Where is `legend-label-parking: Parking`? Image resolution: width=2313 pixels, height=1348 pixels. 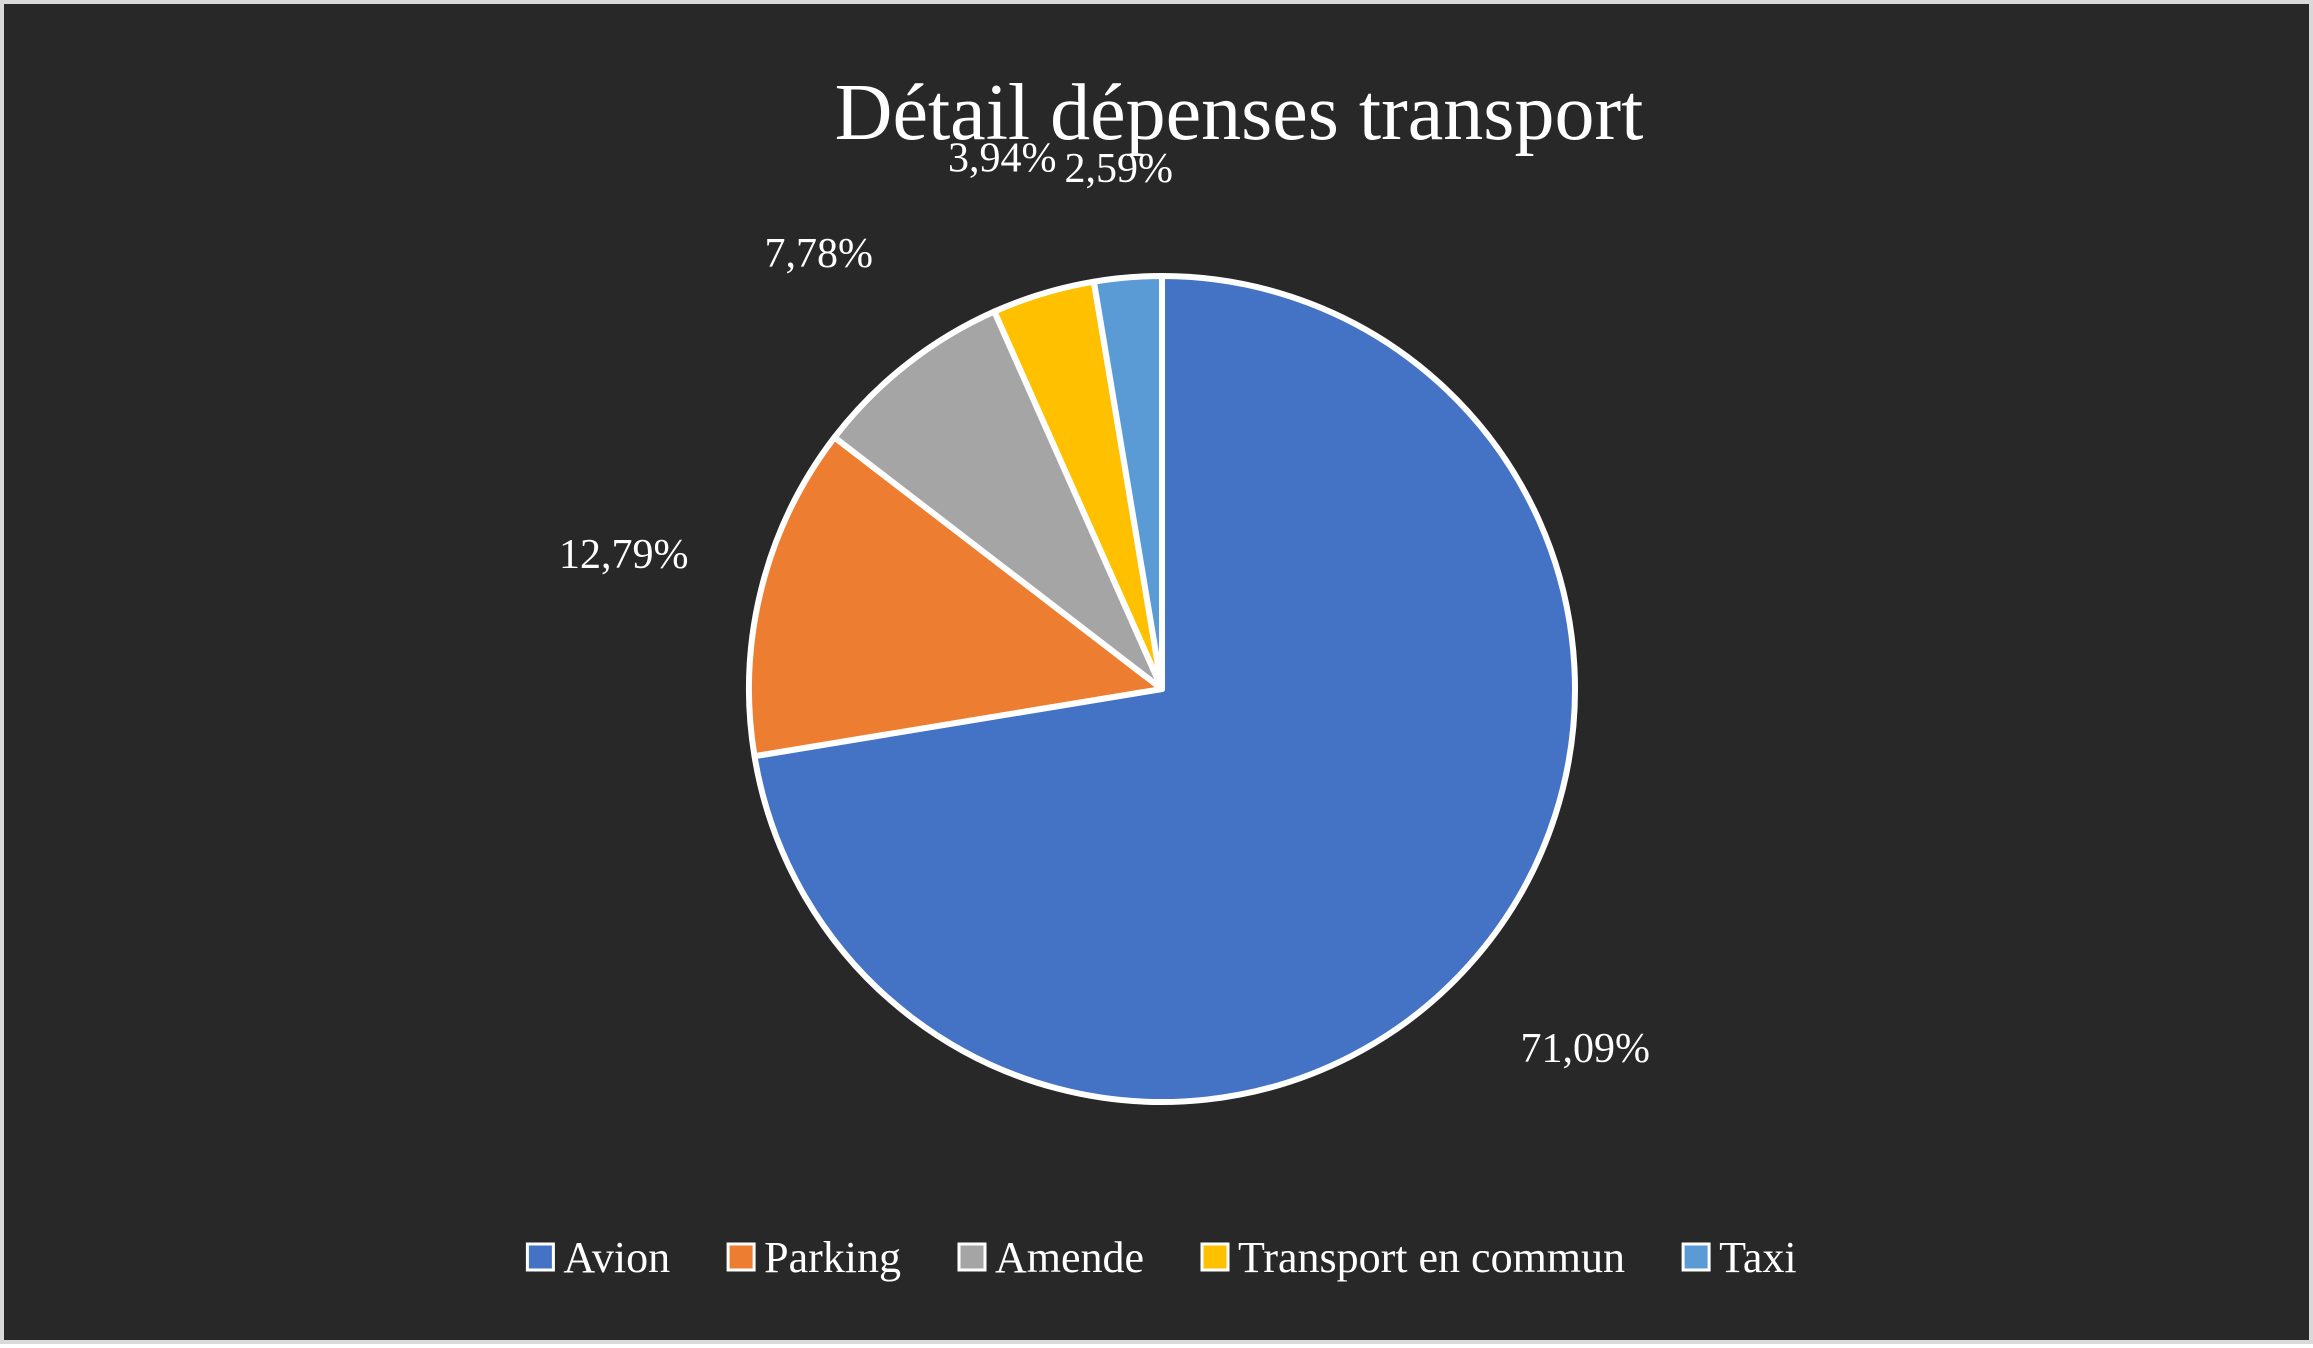
legend-label-parking: Parking is located at coordinates (832, 1257).